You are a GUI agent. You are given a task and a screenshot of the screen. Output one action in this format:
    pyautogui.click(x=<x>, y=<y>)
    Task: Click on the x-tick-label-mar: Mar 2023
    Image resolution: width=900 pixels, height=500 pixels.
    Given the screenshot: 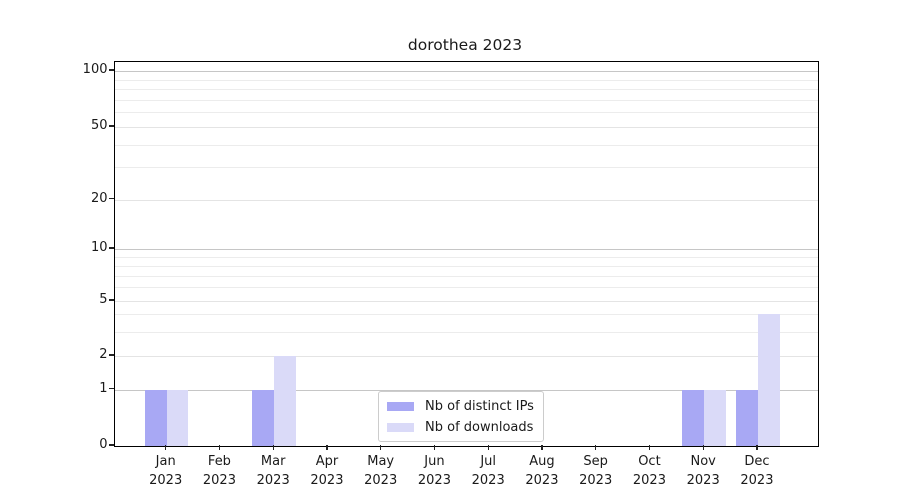 What is the action you would take?
    pyautogui.click(x=273, y=471)
    